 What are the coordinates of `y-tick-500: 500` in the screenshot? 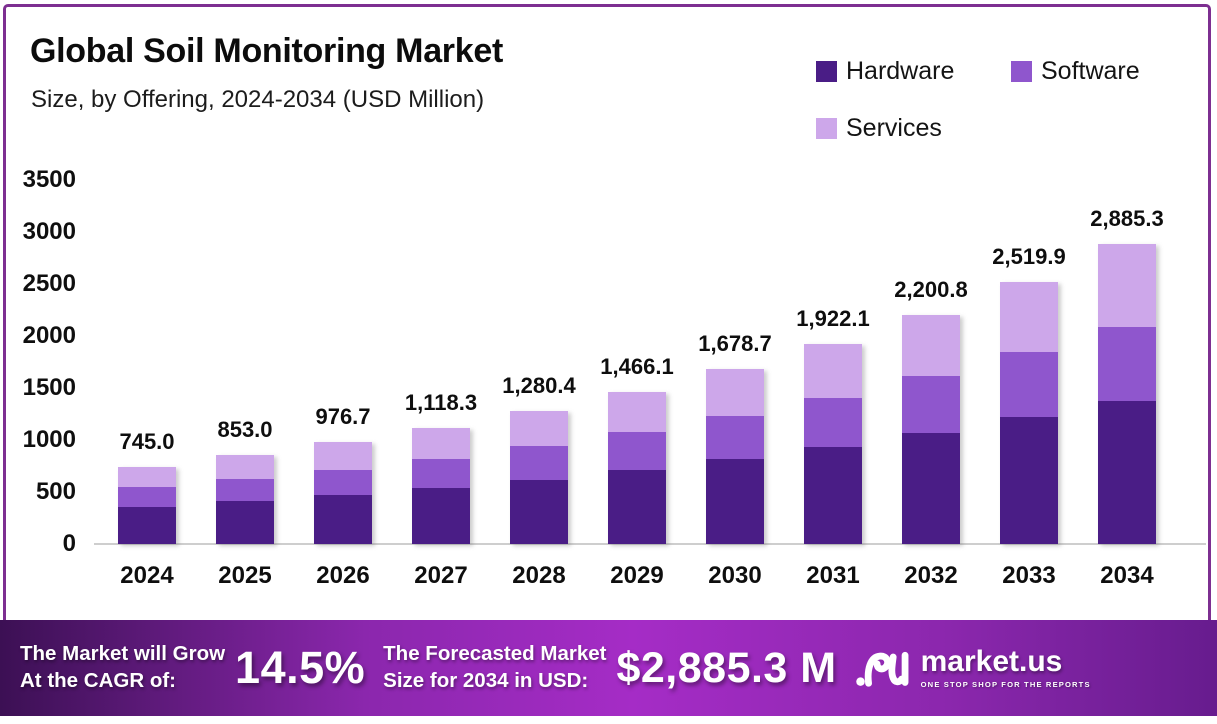 It's located at (55, 491).